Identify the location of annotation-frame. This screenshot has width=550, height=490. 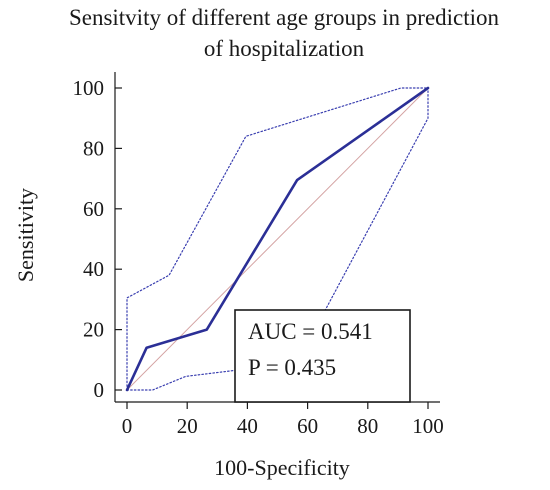
(322, 356).